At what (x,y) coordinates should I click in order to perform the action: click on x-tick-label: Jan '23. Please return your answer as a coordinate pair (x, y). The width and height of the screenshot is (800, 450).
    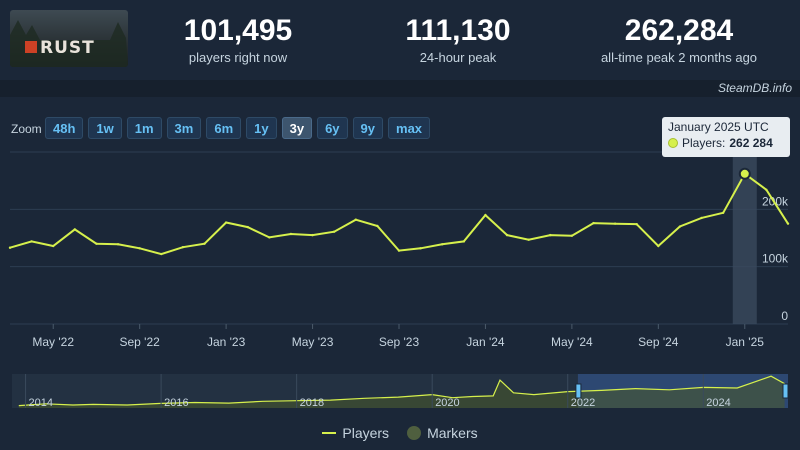
    Looking at the image, I should click on (226, 342).